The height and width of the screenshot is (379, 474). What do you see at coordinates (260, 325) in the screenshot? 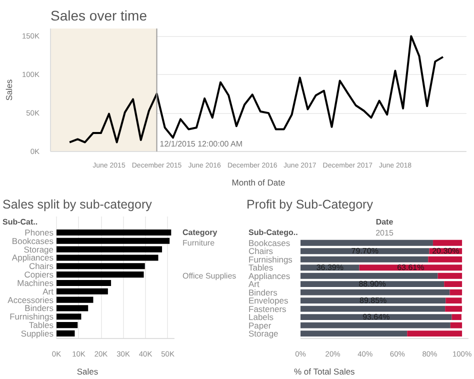
I see `y-tick-label: Paper` at bounding box center [260, 325].